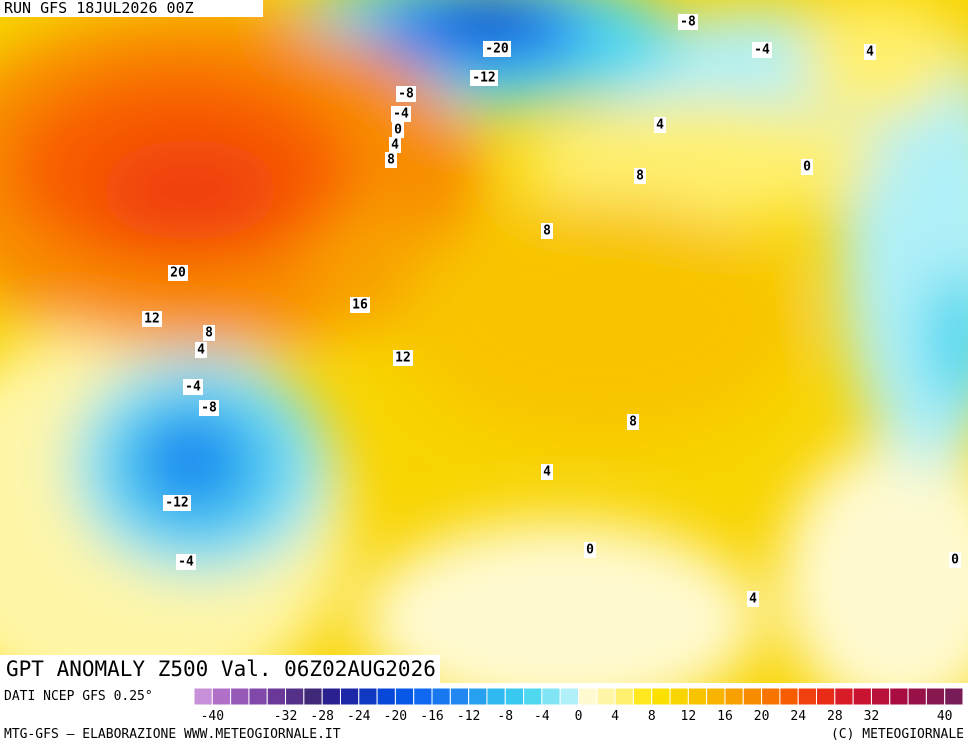 The image size is (968, 749). What do you see at coordinates (483, 78) in the screenshot?
I see `contour-label: -12` at bounding box center [483, 78].